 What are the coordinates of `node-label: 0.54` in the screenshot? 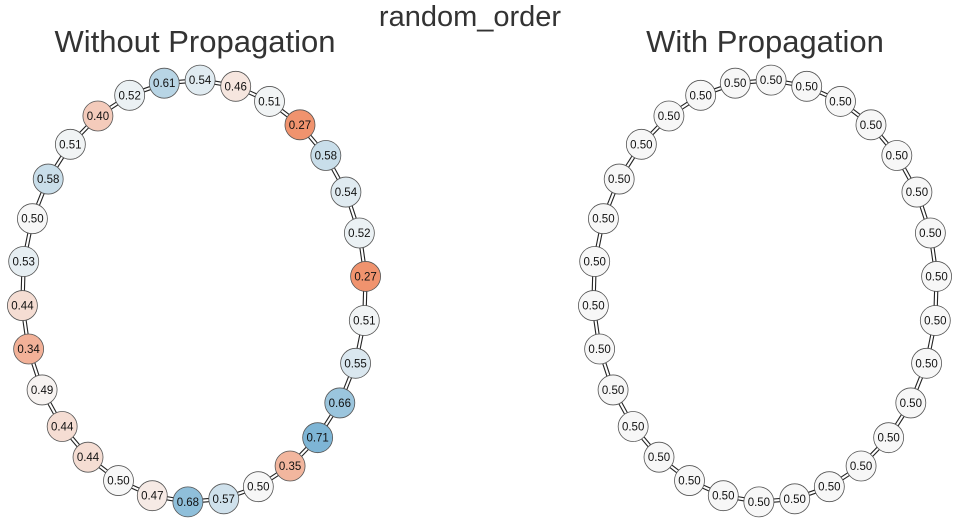 It's located at (200, 81).